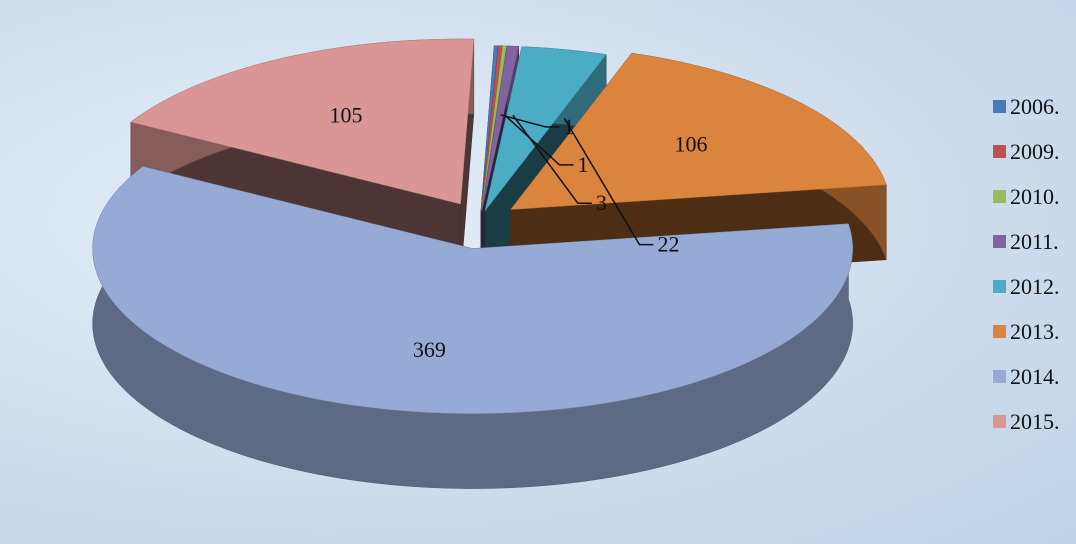 This screenshot has width=1076, height=544. What do you see at coordinates (568, 126) in the screenshot?
I see `data-label-2009: 1` at bounding box center [568, 126].